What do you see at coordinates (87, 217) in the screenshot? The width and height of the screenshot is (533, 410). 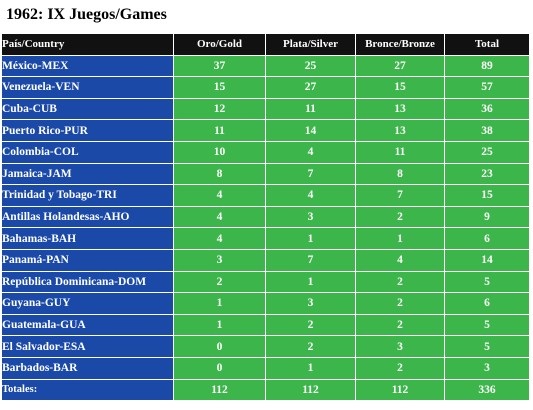 I see `country-cell: Antillas Holandesas-AHO` at bounding box center [87, 217].